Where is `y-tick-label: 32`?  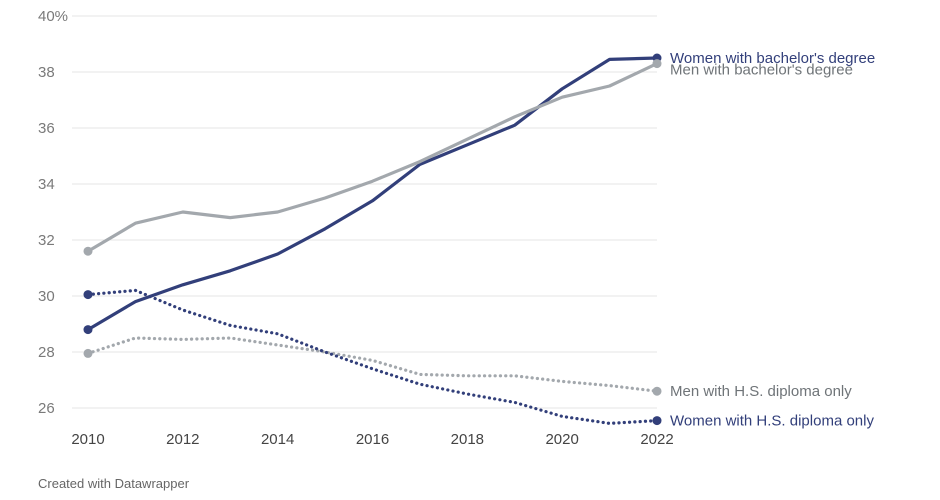
y-tick-label: 32 is located at coordinates (46, 240).